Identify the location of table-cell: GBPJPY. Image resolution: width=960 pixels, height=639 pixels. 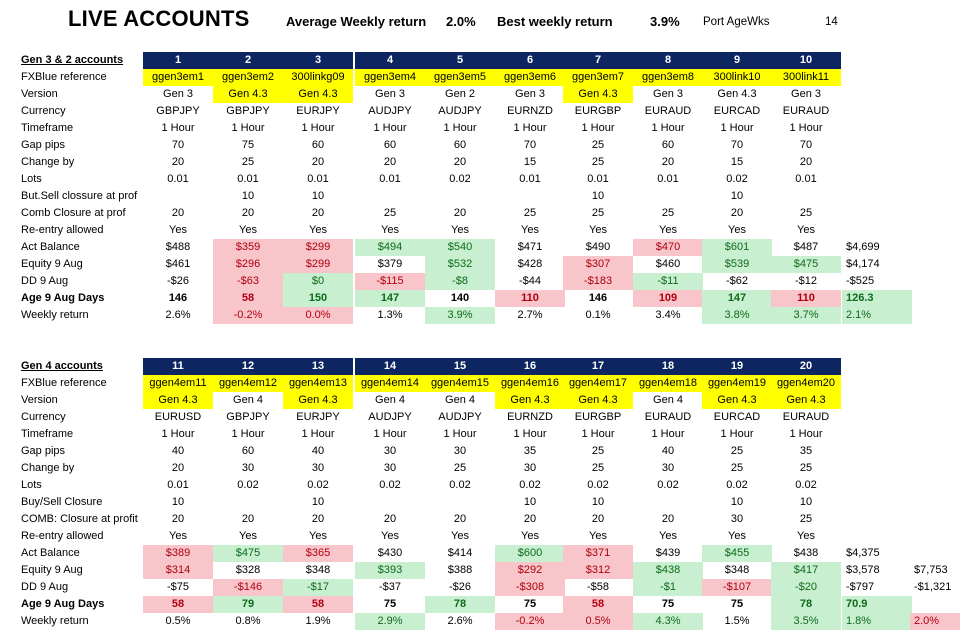
(248, 111).